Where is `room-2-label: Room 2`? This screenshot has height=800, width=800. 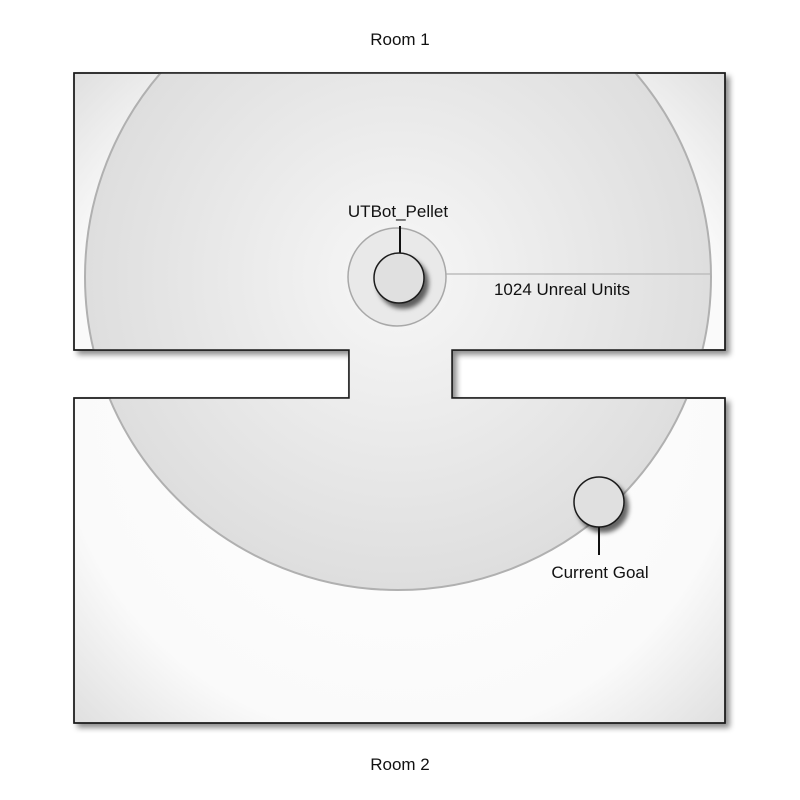
room-2-label: Room 2 is located at coordinates (400, 764).